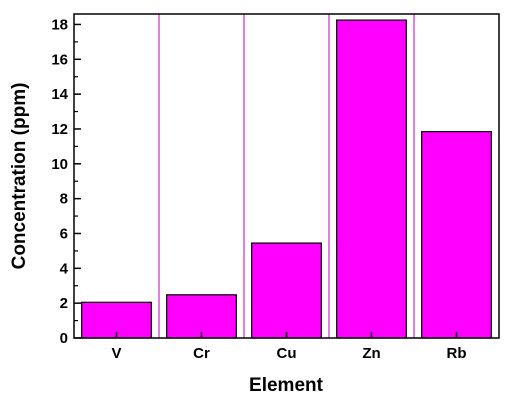 The image size is (505, 400). I want to click on bar-rb, so click(456, 234).